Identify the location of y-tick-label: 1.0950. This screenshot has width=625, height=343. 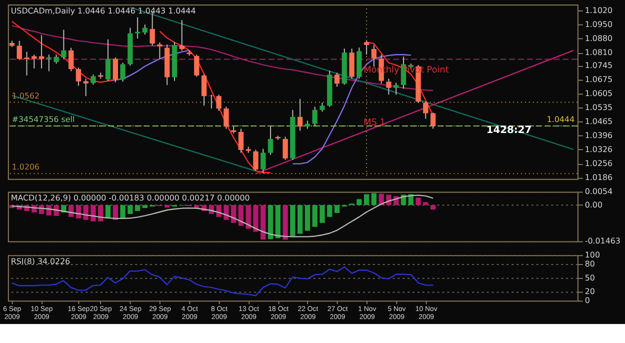
(598, 25).